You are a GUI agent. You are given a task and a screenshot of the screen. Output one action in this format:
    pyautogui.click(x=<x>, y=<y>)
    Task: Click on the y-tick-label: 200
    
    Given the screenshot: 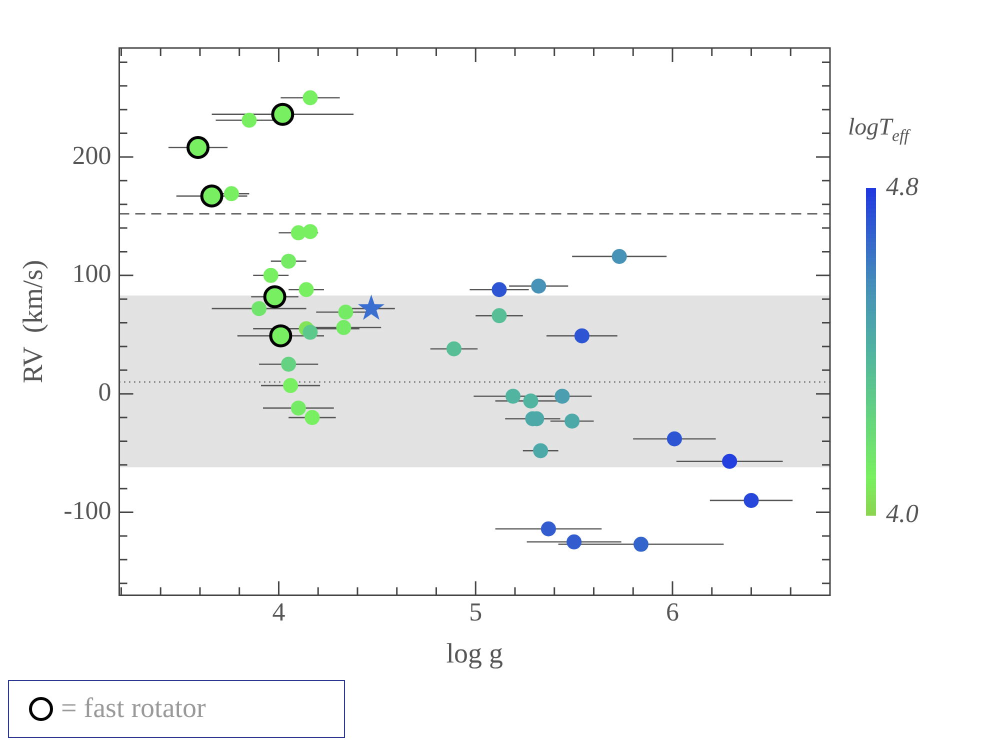 What is the action you would take?
    pyautogui.click(x=92, y=155)
    